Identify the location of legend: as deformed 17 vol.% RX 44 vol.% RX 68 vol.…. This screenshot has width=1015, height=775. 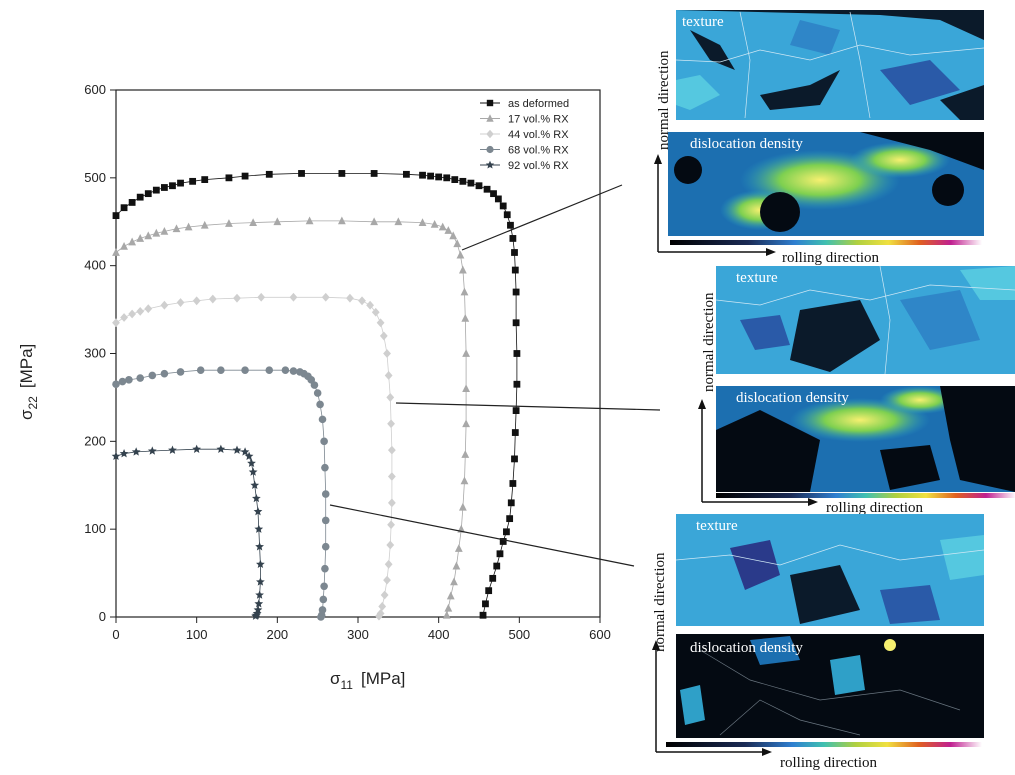
(524, 135).